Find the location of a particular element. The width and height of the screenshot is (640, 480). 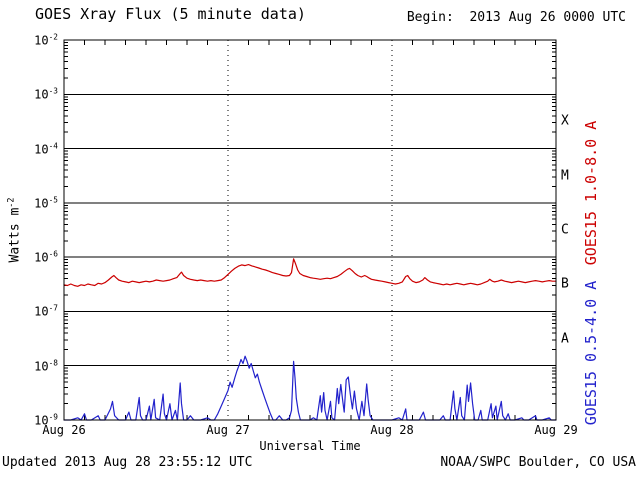

x-tick-label: Aug 28 is located at coordinates (392, 430).